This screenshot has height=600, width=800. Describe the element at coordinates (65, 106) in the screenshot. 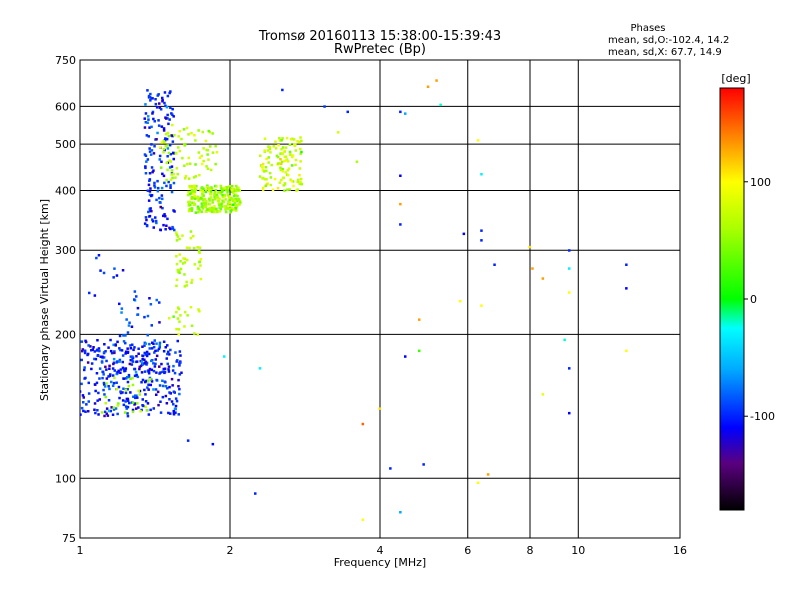

I see `y-tick-label: 600` at that location.